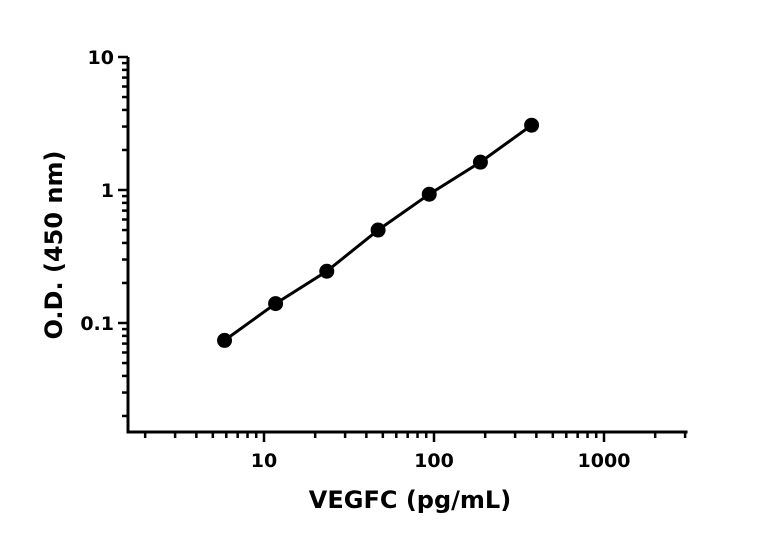  I want to click on x-axis-label: VEGFC (pg/mL), so click(410, 500).